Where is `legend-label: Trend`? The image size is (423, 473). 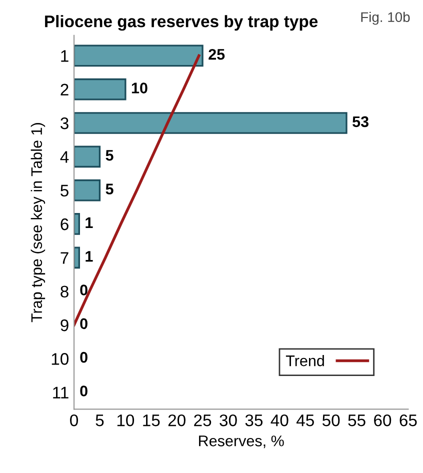
legend-label: Trend is located at coordinates (305, 360).